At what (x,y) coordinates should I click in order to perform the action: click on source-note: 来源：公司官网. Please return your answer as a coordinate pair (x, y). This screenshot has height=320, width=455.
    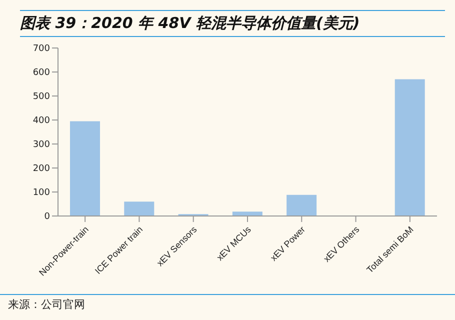
    Looking at the image, I should click on (46, 304).